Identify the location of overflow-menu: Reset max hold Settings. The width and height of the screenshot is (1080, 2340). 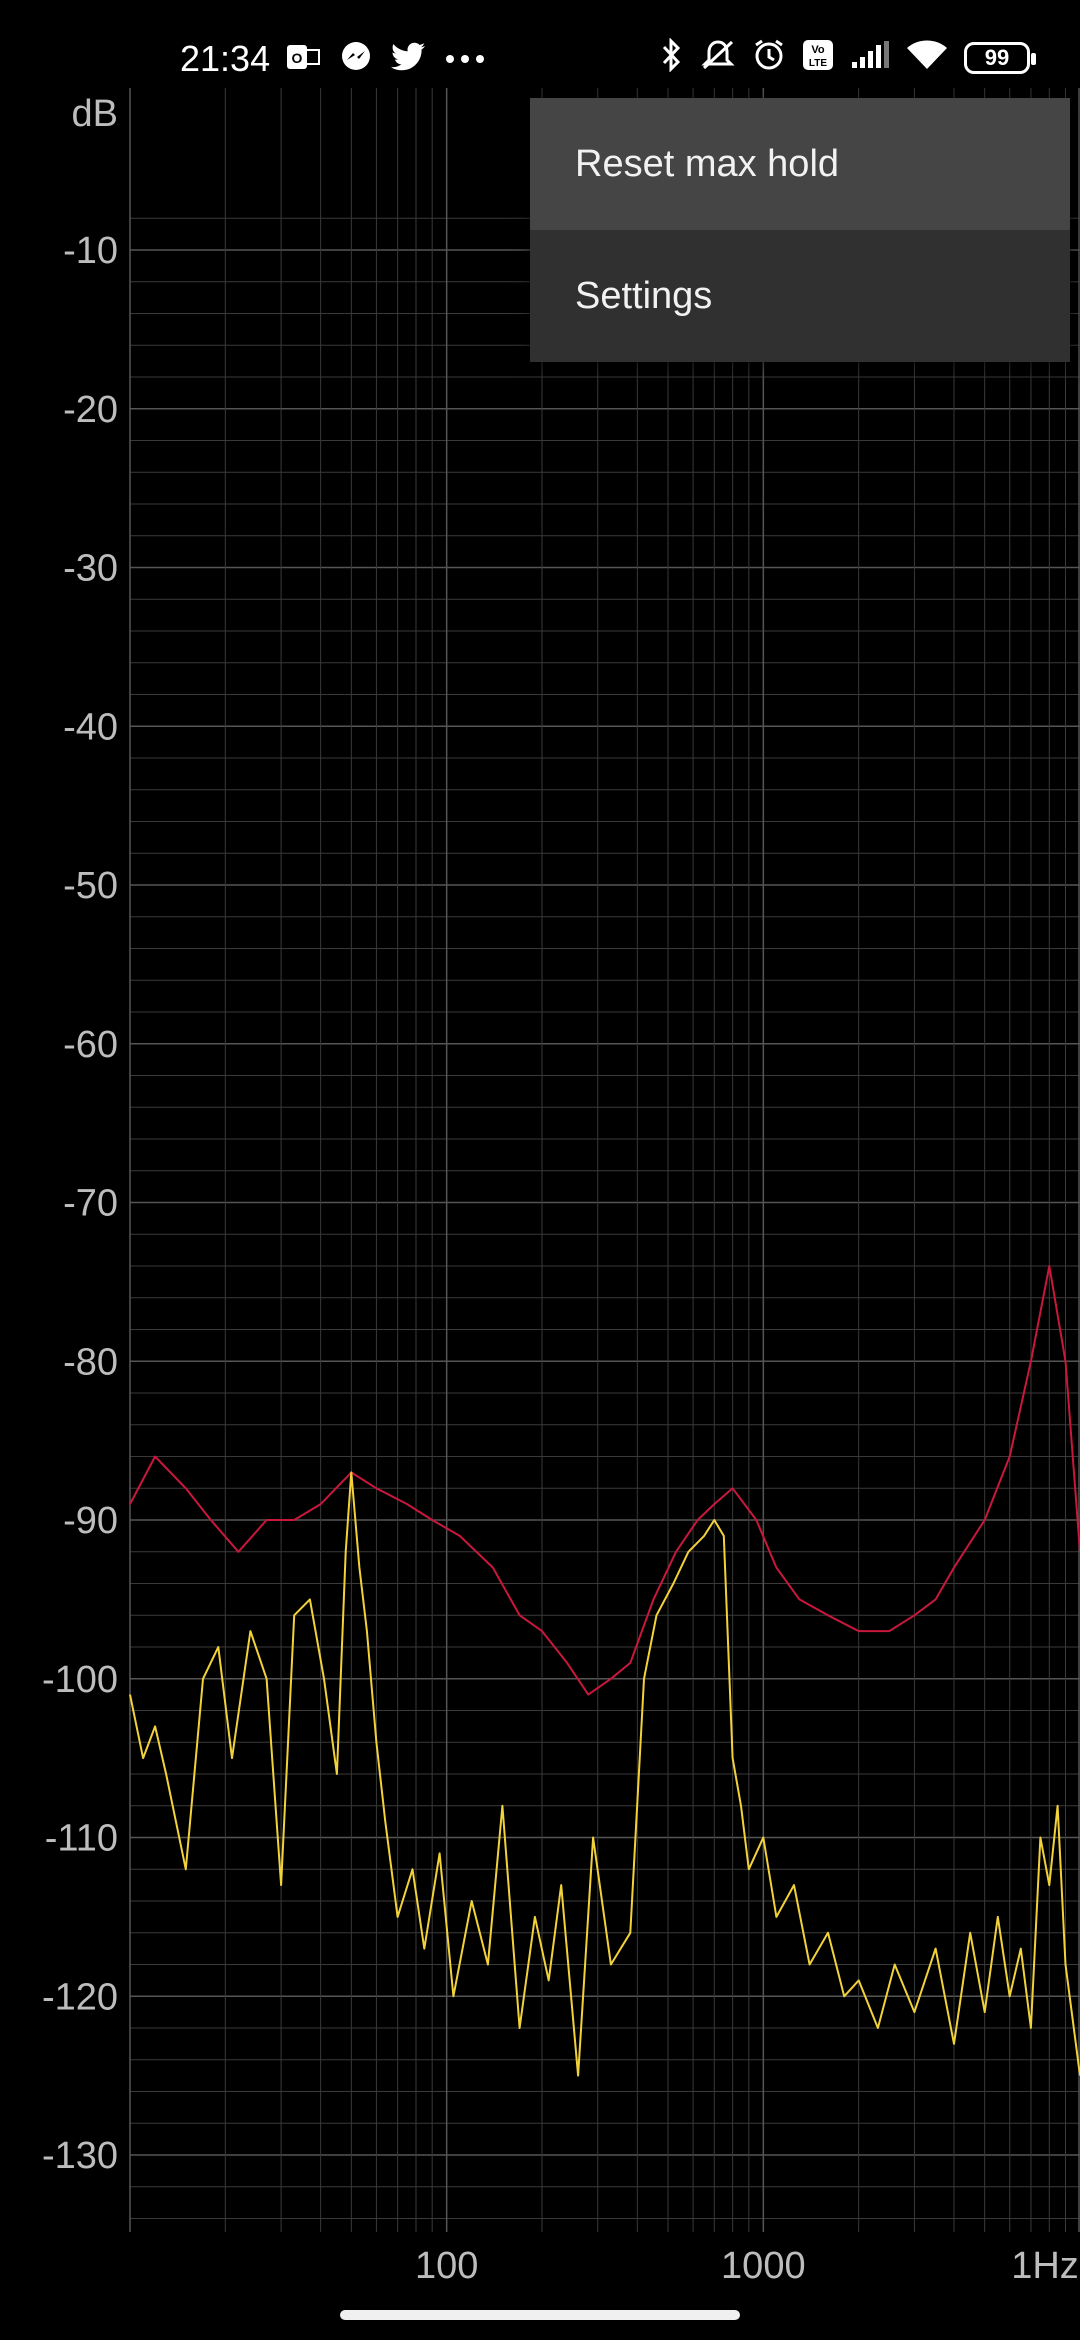
(800, 230).